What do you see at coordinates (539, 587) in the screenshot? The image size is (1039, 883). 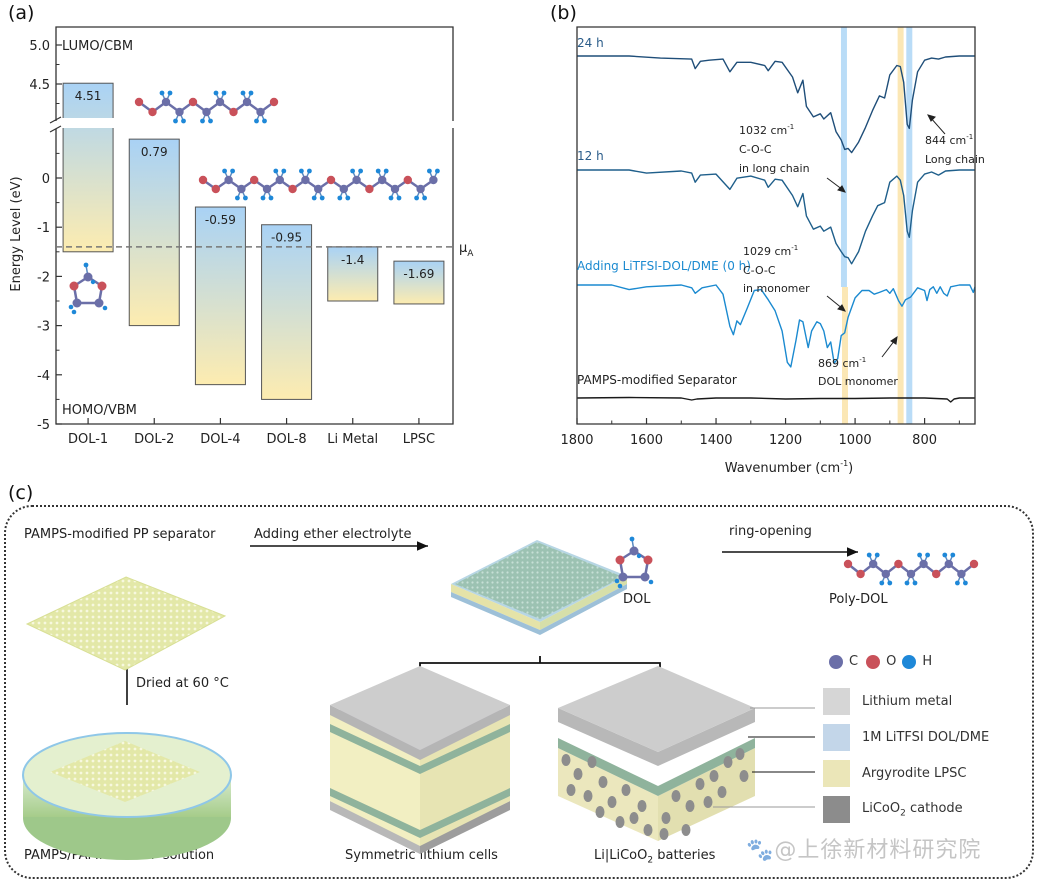 I see `wet-separator-icon` at bounding box center [539, 587].